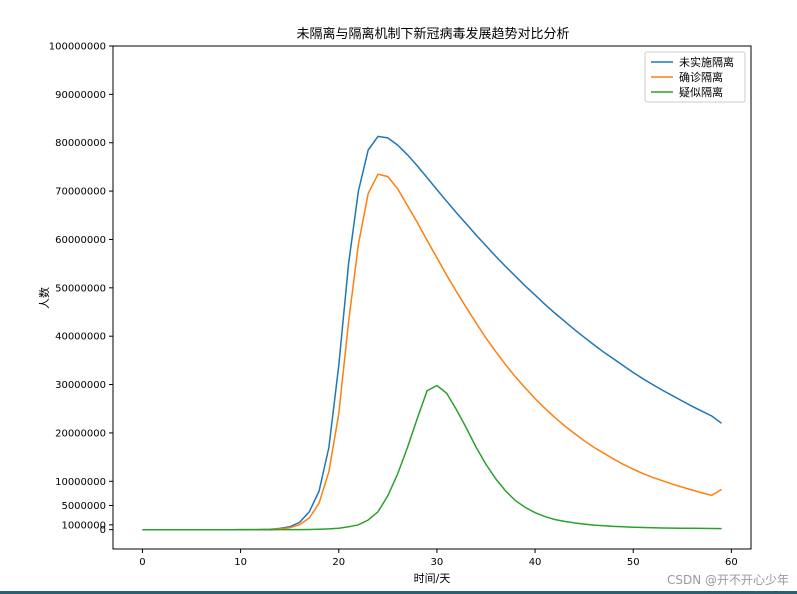  Describe the element at coordinates (80, 240) in the screenshot. I see `y-tick-label: 60000000` at that location.